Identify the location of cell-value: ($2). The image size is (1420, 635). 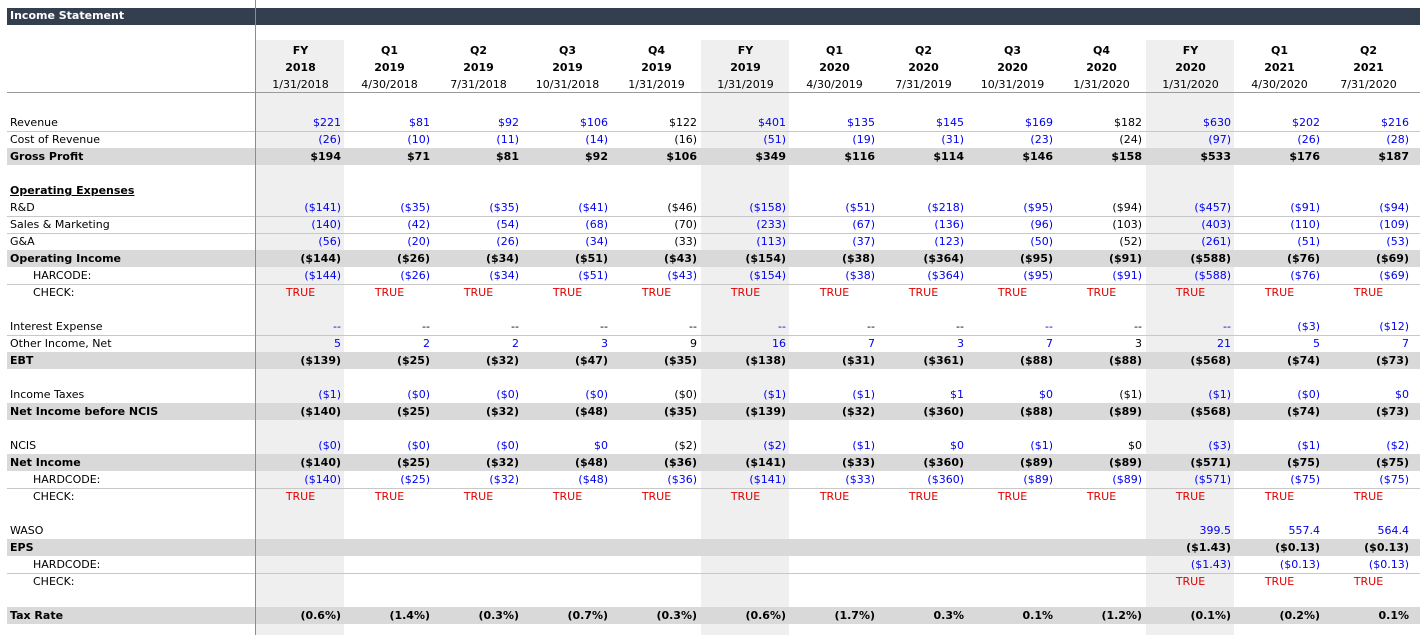
(774, 445).